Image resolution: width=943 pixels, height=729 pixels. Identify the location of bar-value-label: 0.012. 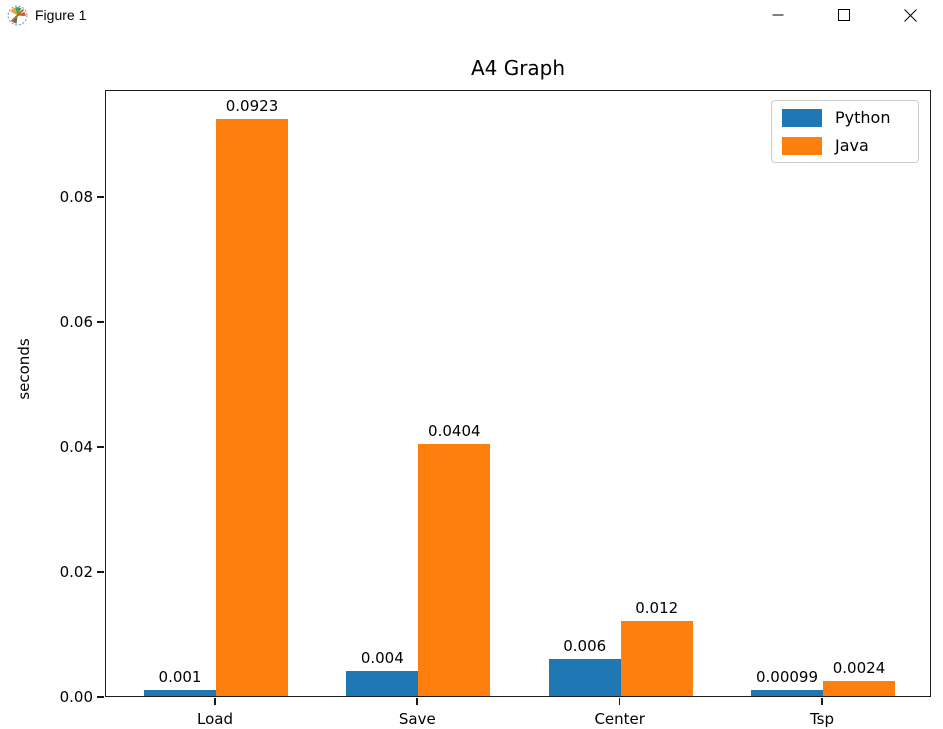
(657, 608).